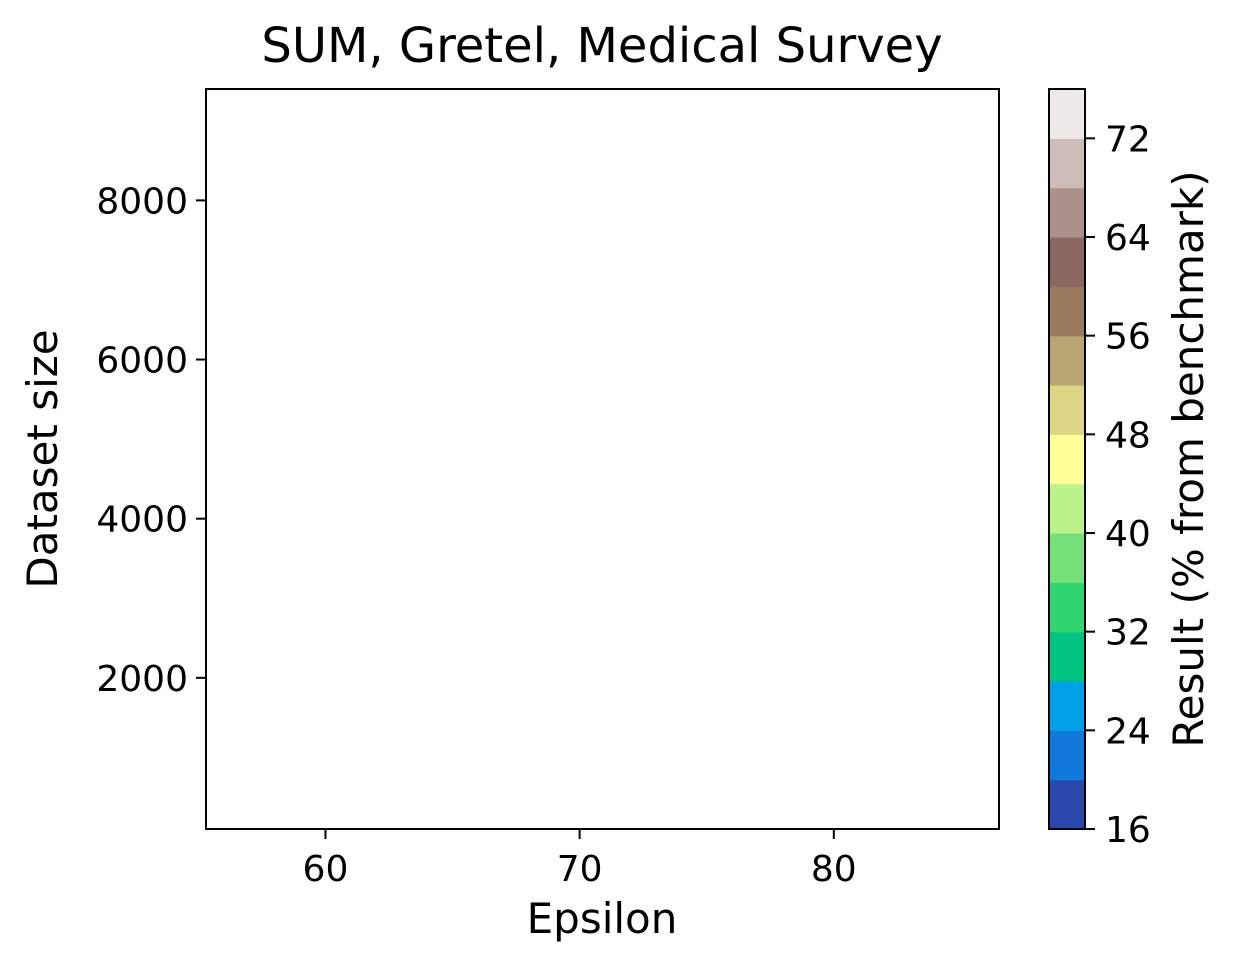  Describe the element at coordinates (42, 458) in the screenshot. I see `y-axis-label: Dataset size` at that location.